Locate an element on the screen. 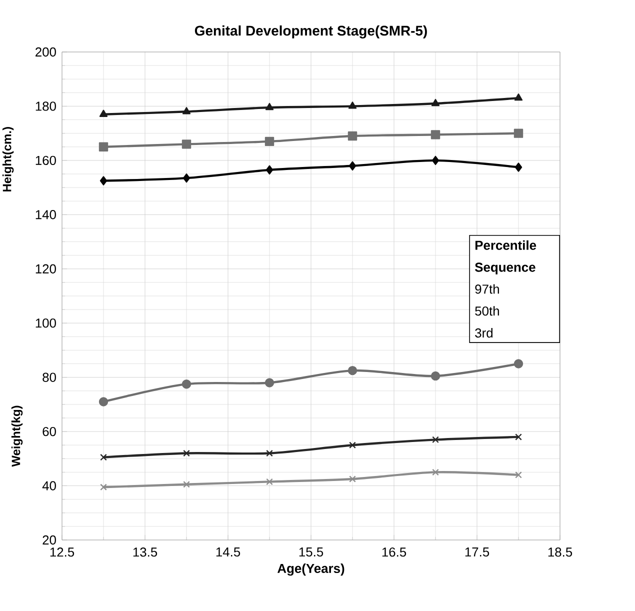 This screenshot has height=611, width=635. y-tick-label: 60 is located at coordinates (49, 431).